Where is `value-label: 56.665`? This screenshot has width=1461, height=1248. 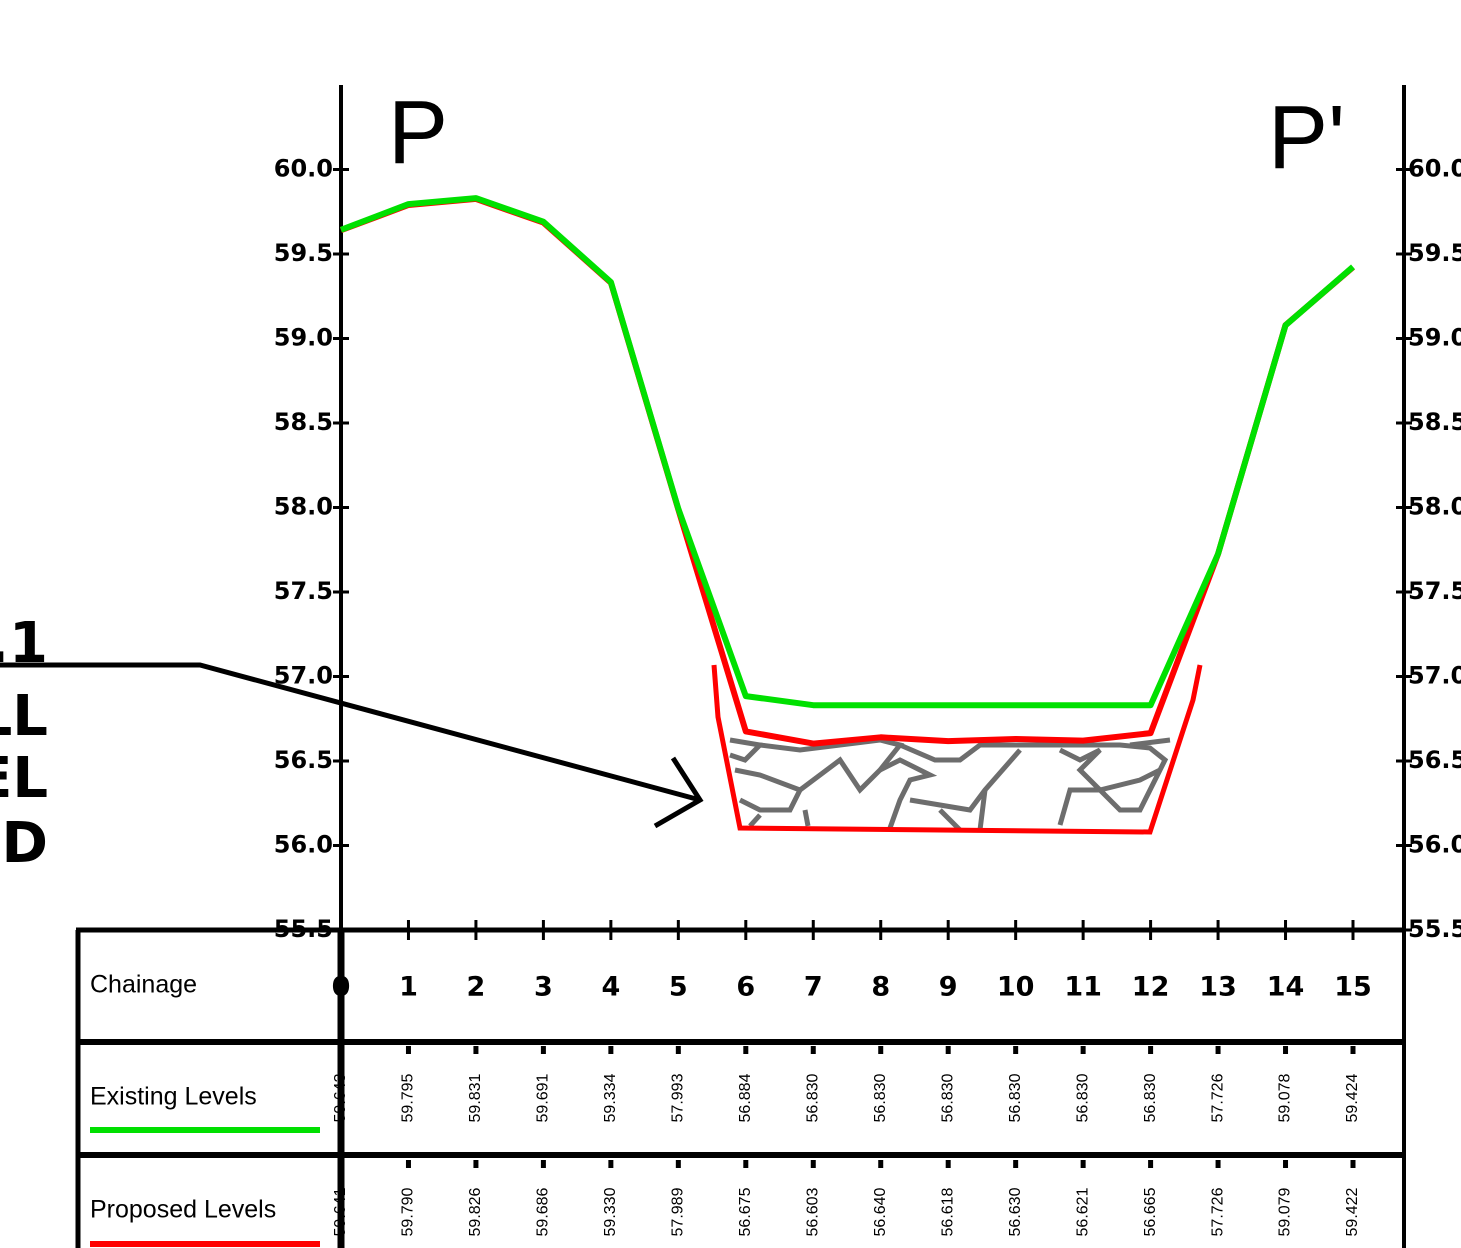
value-label: 56.665 is located at coordinates (1150, 1211).